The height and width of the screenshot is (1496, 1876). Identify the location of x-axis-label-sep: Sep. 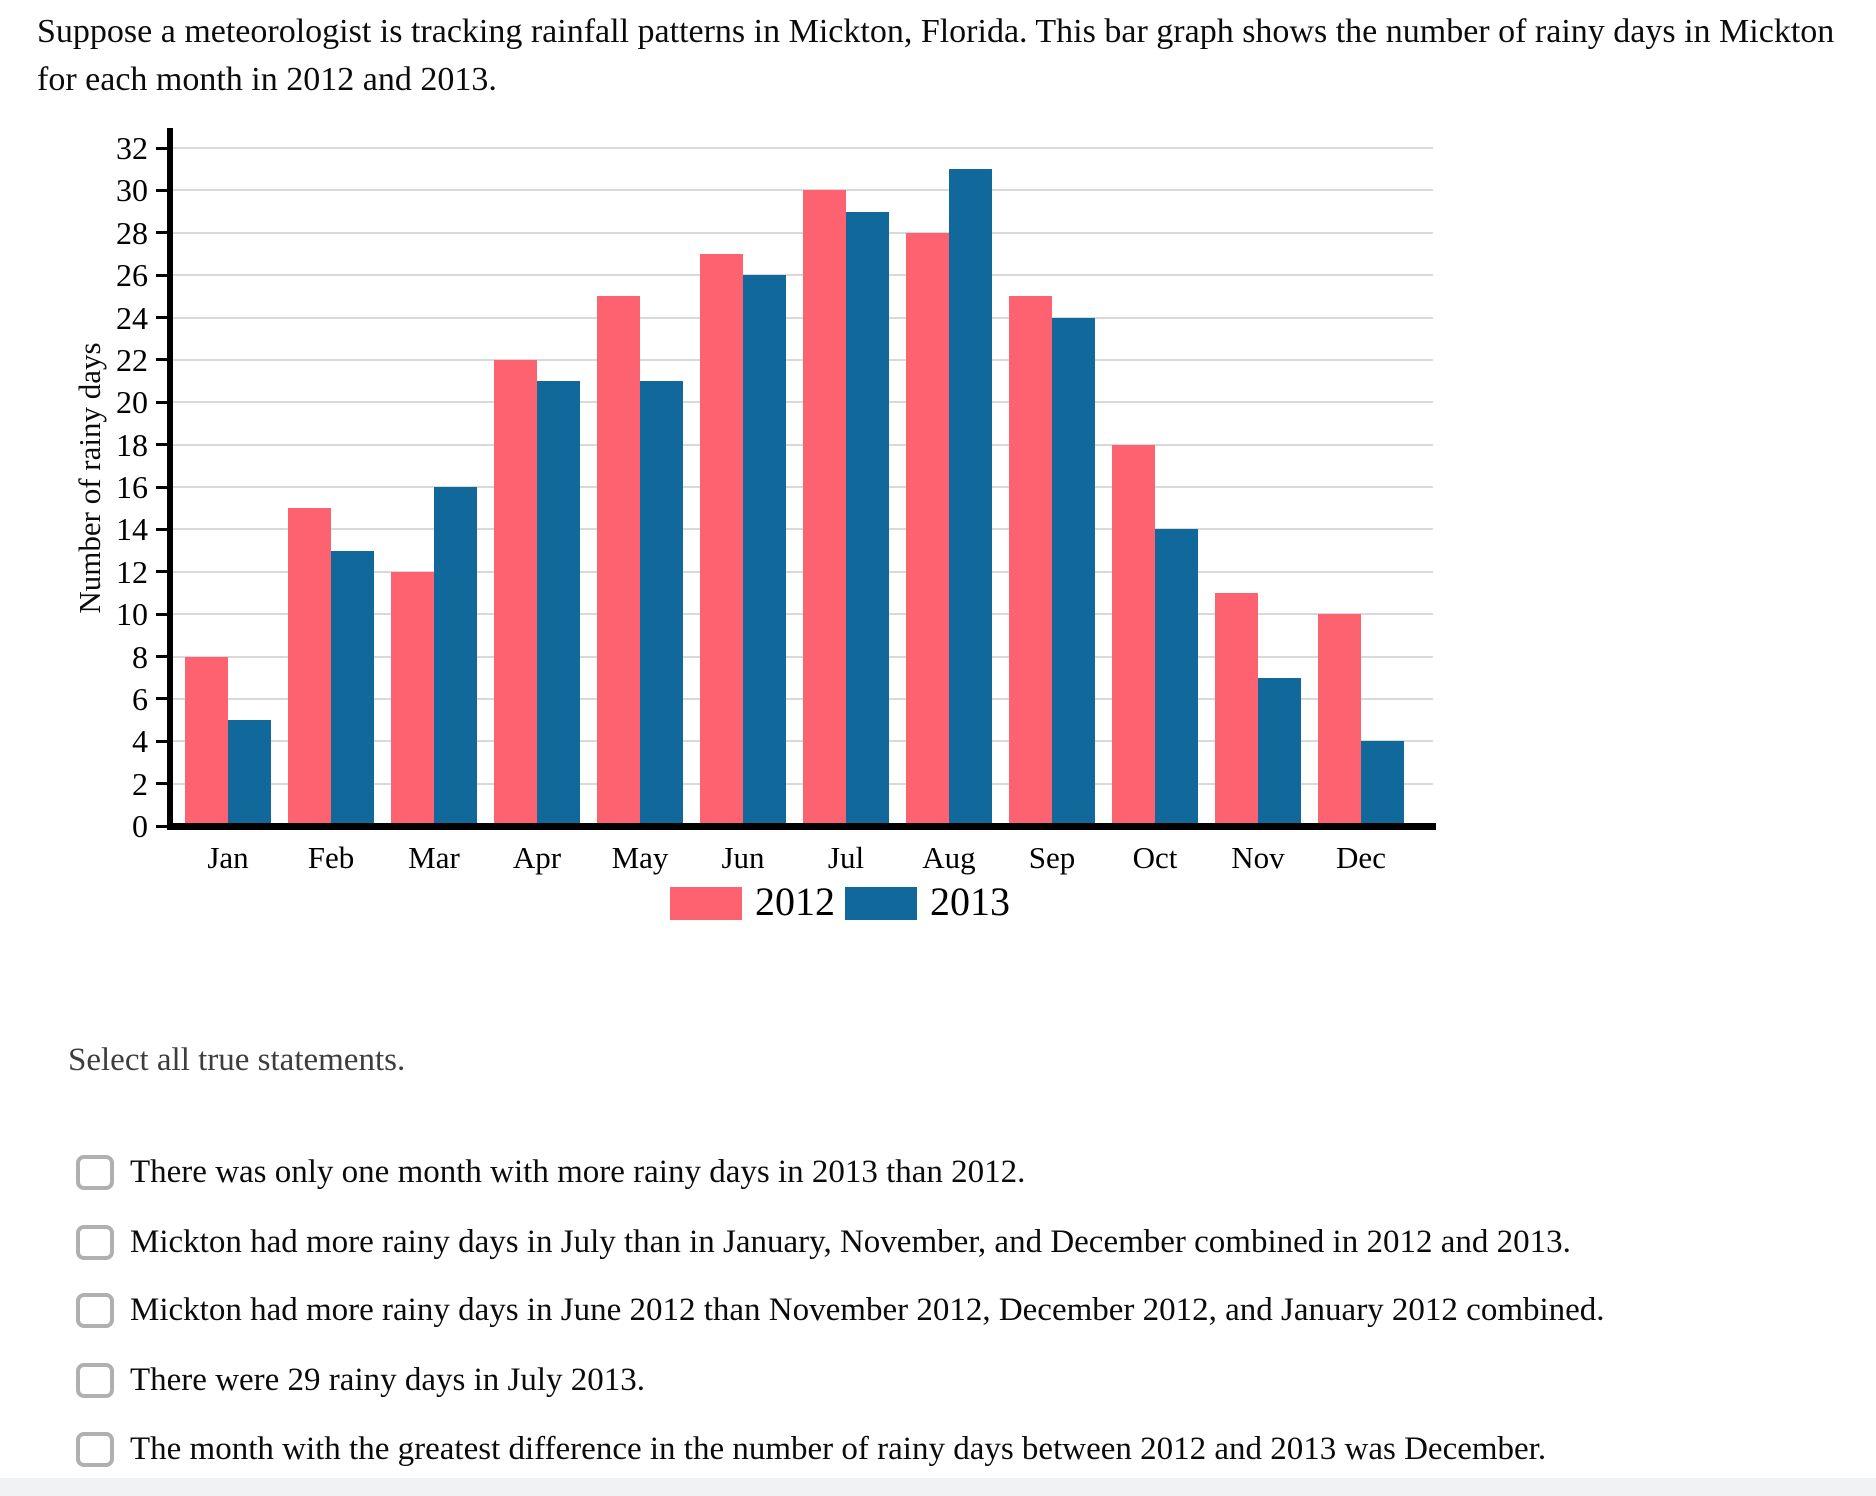
(1052, 857).